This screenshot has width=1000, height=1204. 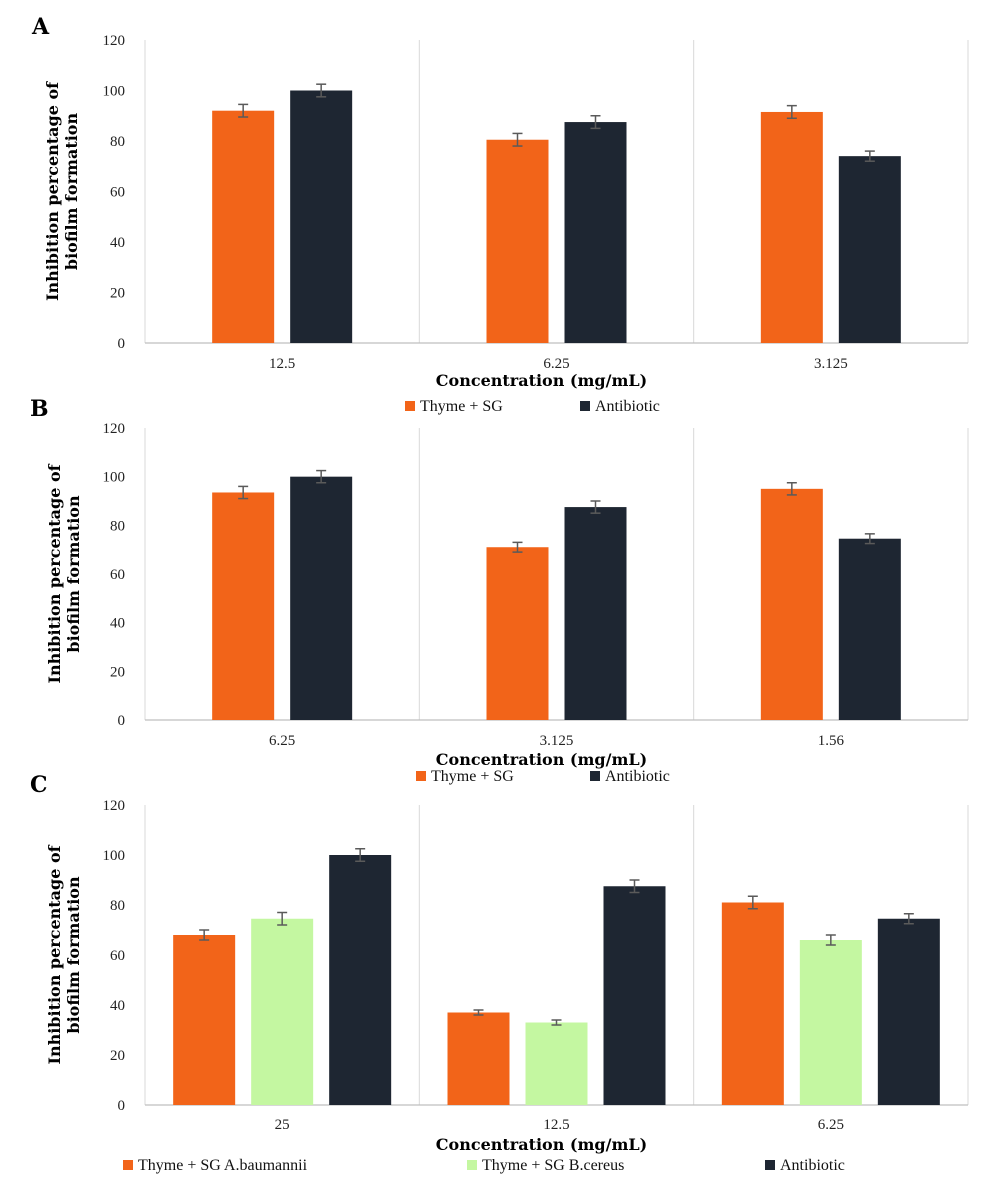 I want to click on legend-label: Thyme + SG B.cereus, so click(x=553, y=1165).